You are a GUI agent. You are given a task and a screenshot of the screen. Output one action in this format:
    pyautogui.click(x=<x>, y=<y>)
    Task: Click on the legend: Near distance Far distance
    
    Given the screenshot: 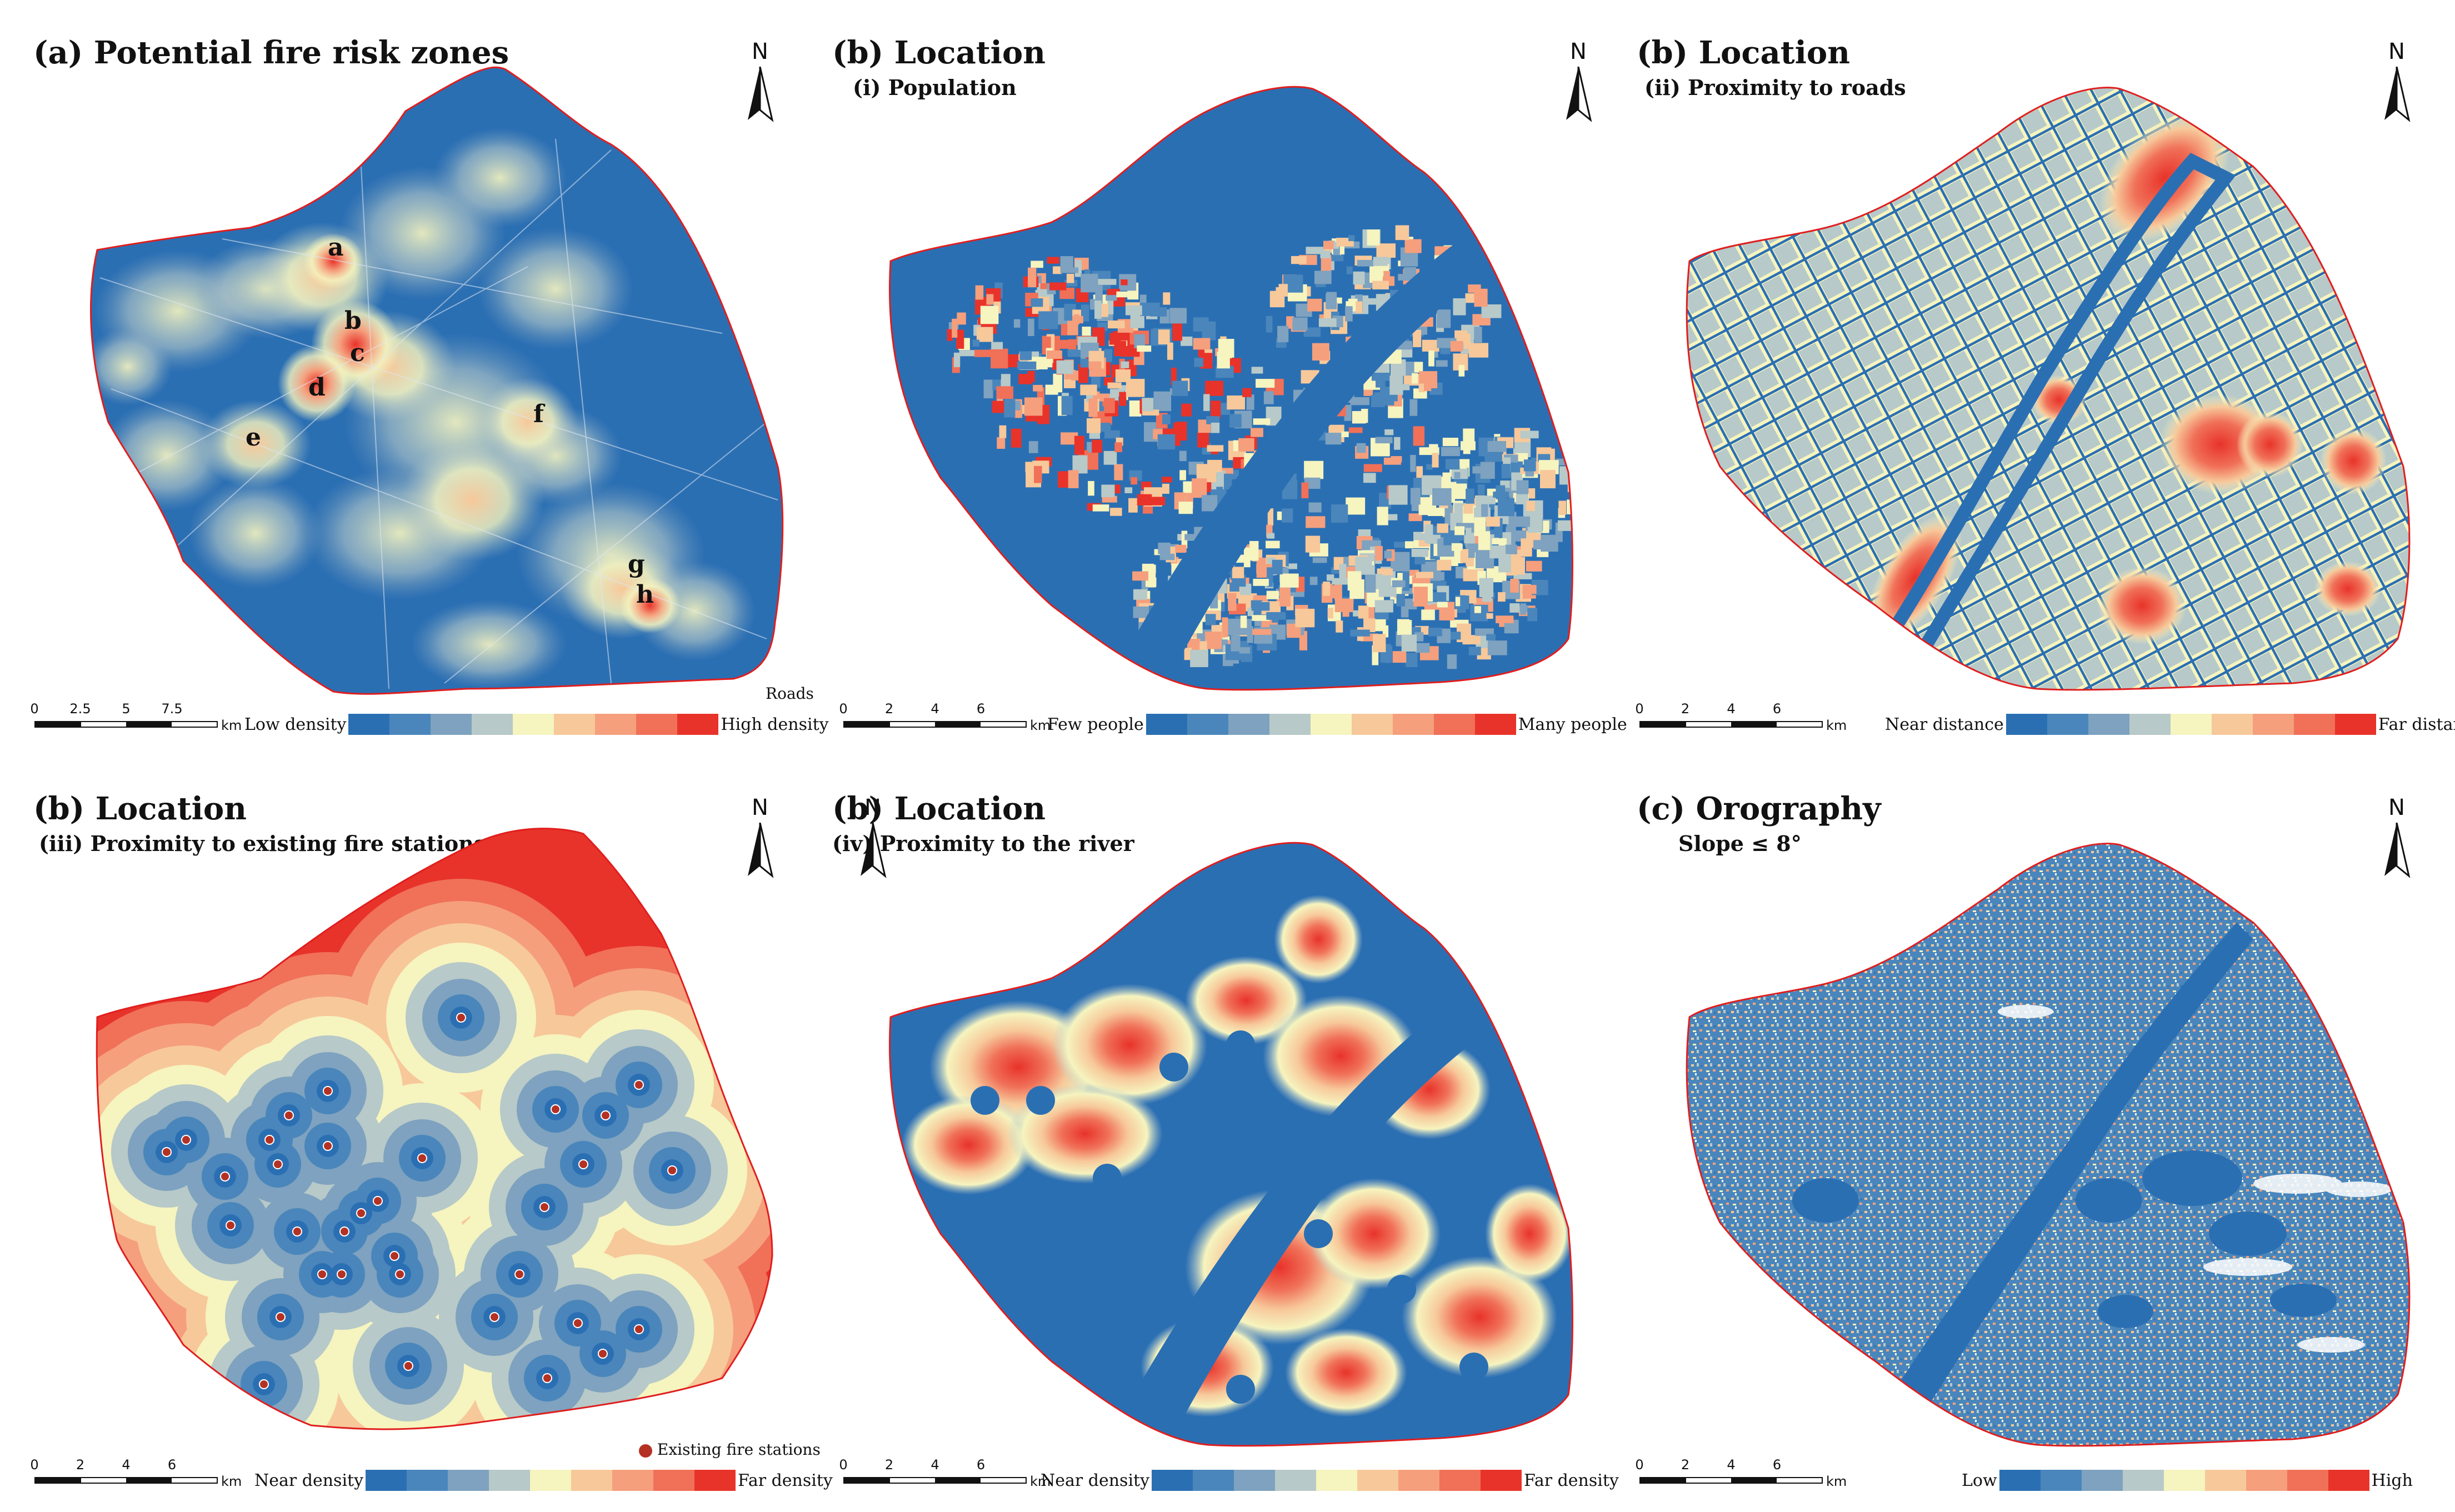 What is the action you would take?
    pyautogui.click(x=2170, y=724)
    